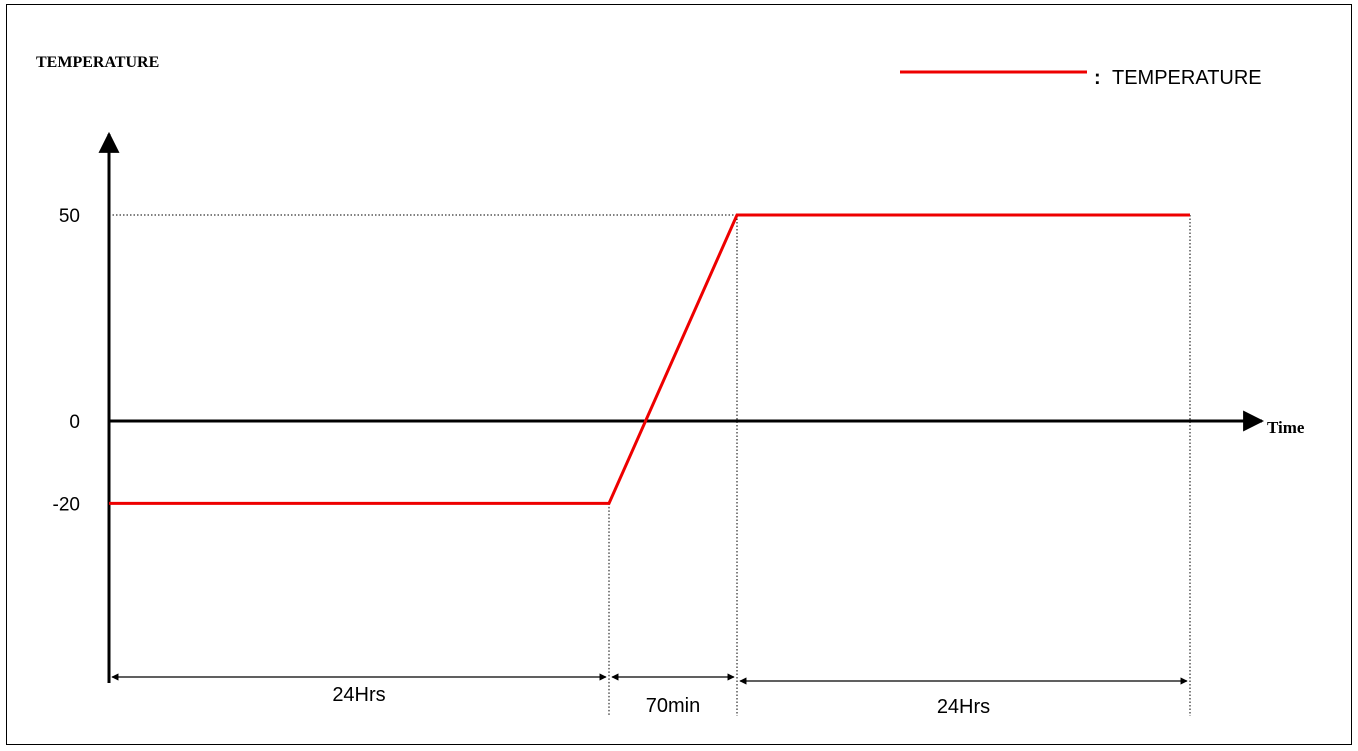  What do you see at coordinates (74, 422) in the screenshot?
I see `y-tick-label: 0` at bounding box center [74, 422].